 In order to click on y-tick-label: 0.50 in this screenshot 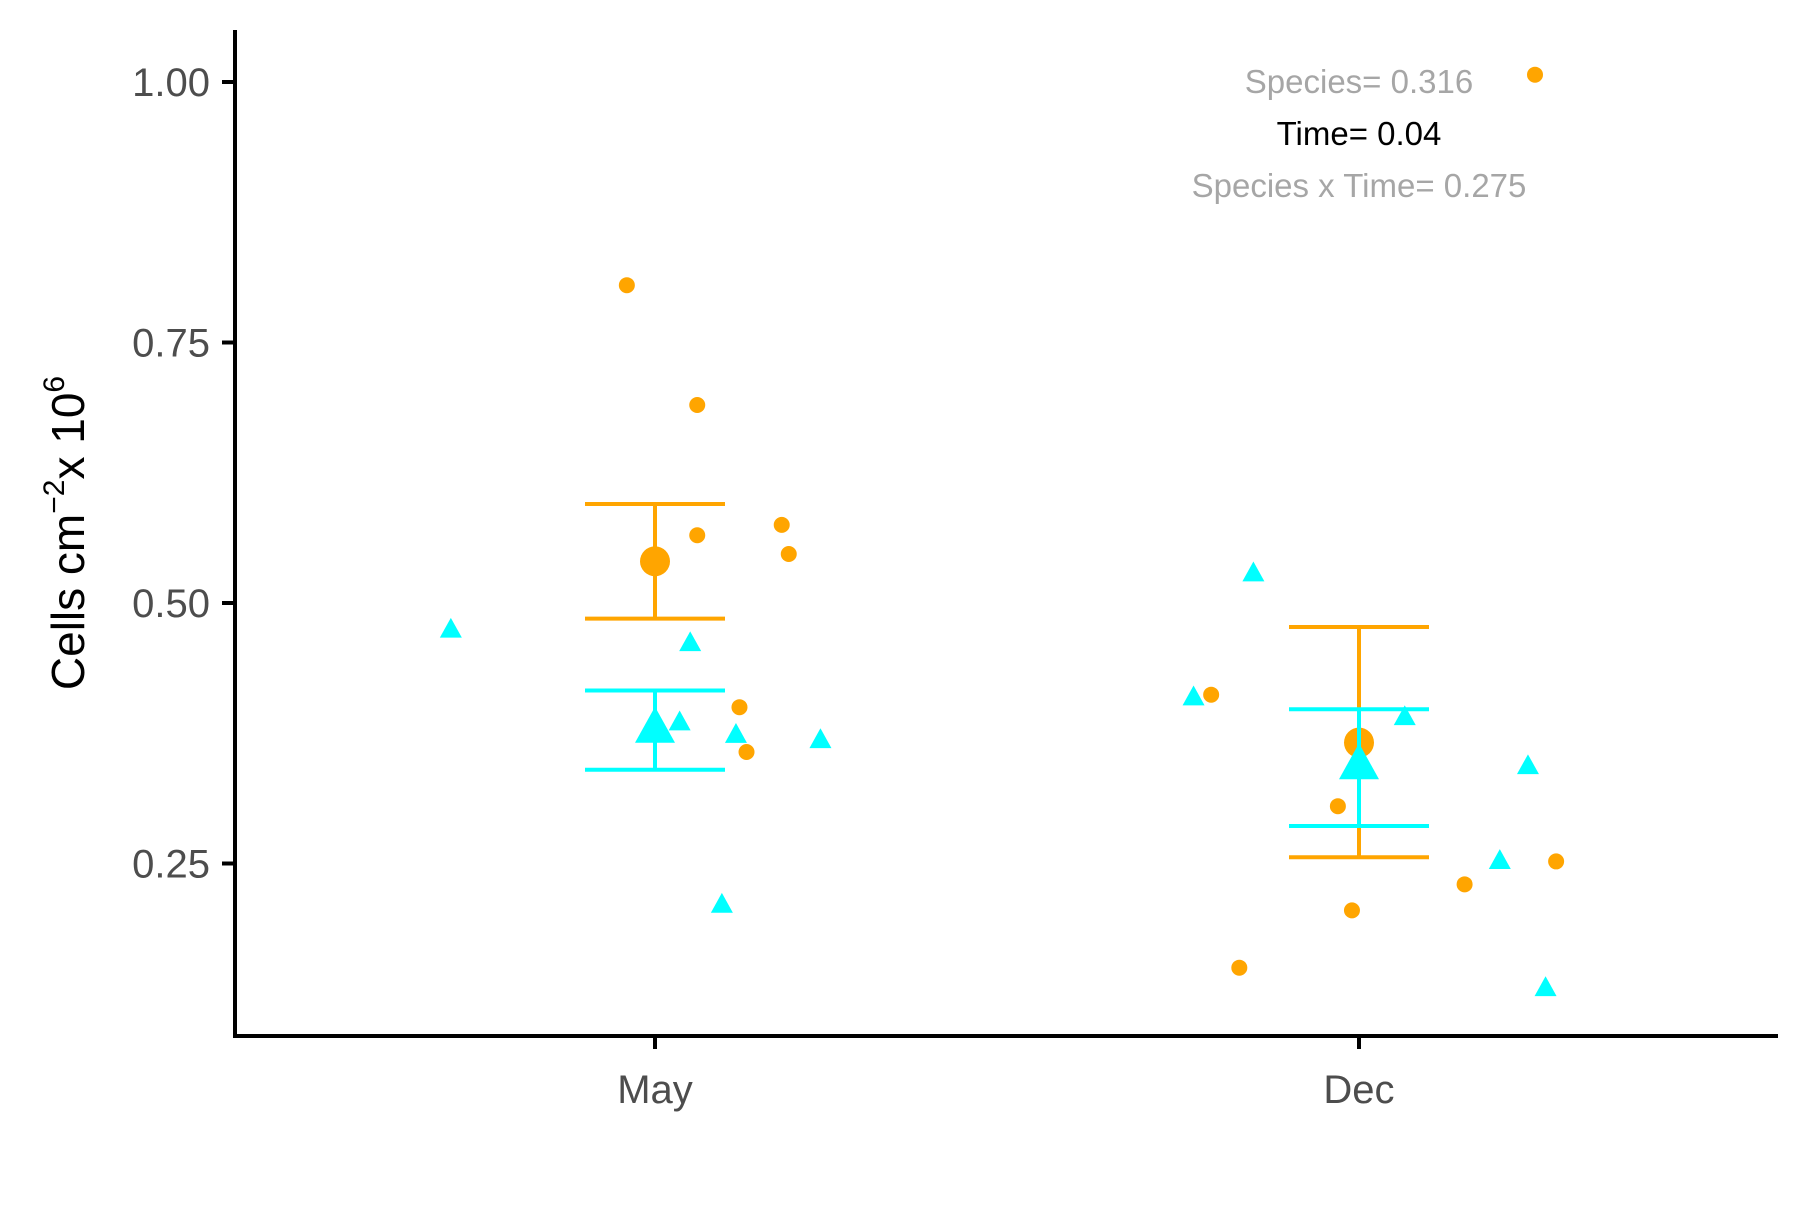, I will do `click(171, 604)`.